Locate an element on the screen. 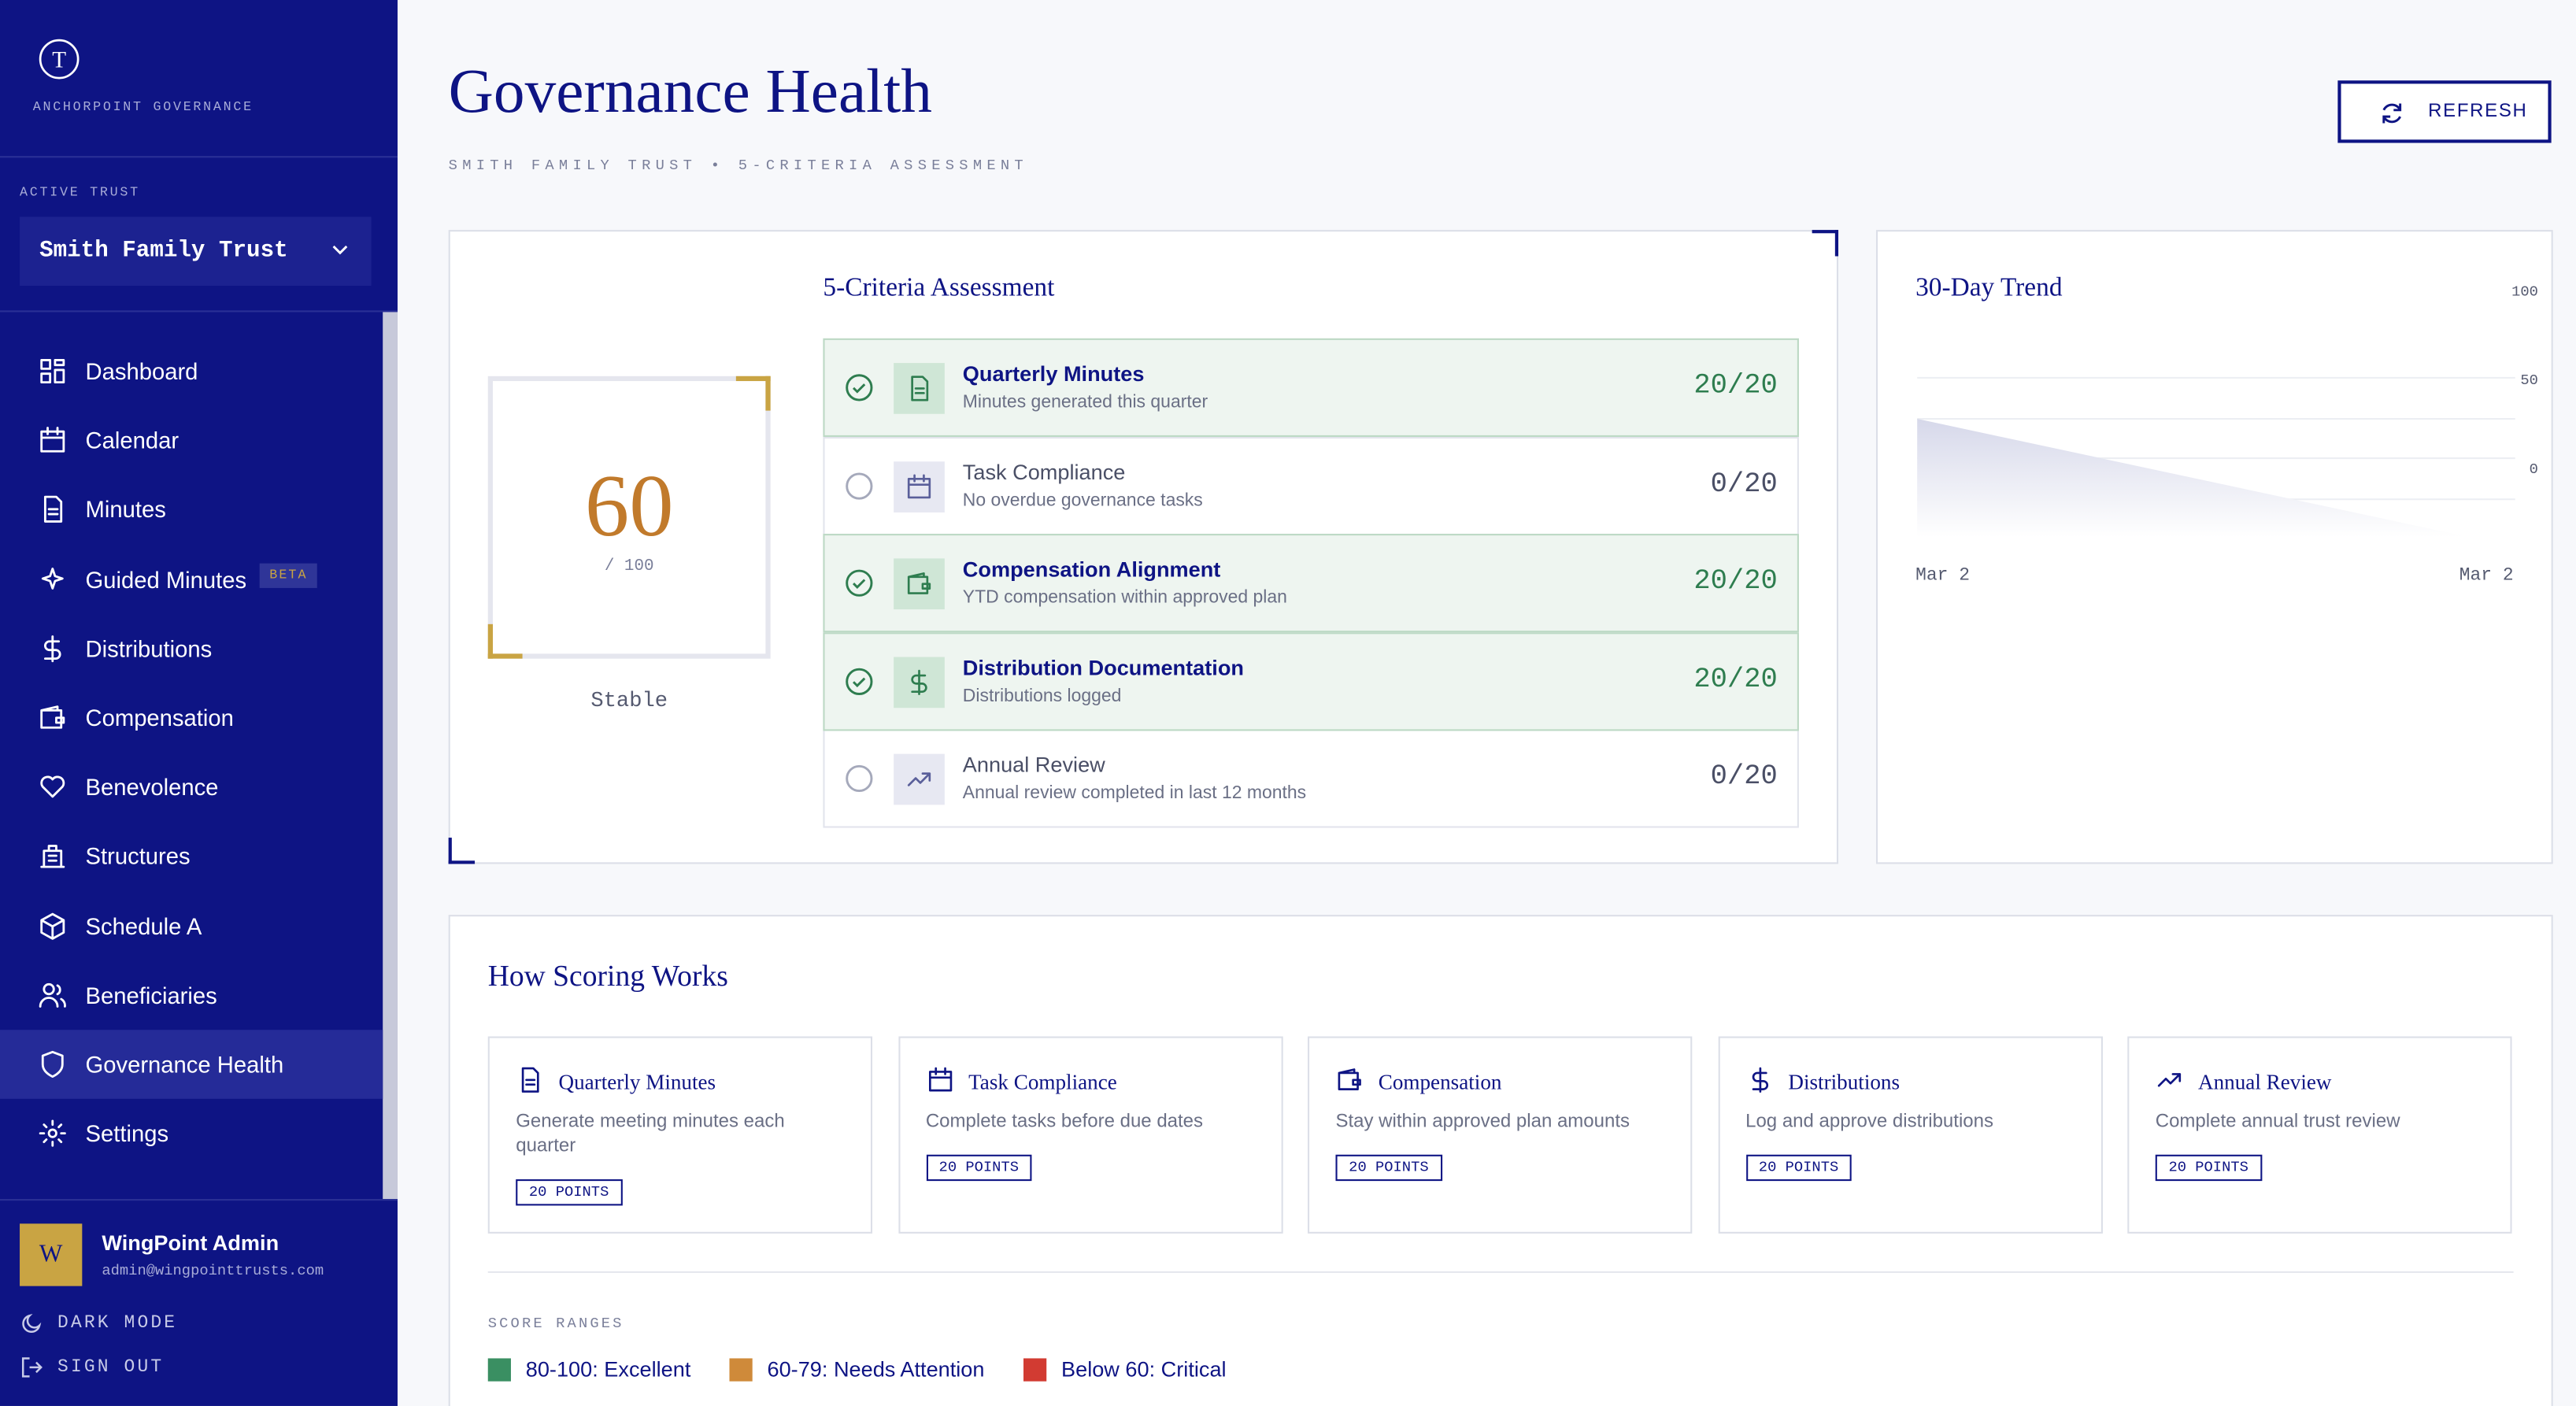 This screenshot has width=2576, height=1406. nav-item: Compensation is located at coordinates (191, 718).